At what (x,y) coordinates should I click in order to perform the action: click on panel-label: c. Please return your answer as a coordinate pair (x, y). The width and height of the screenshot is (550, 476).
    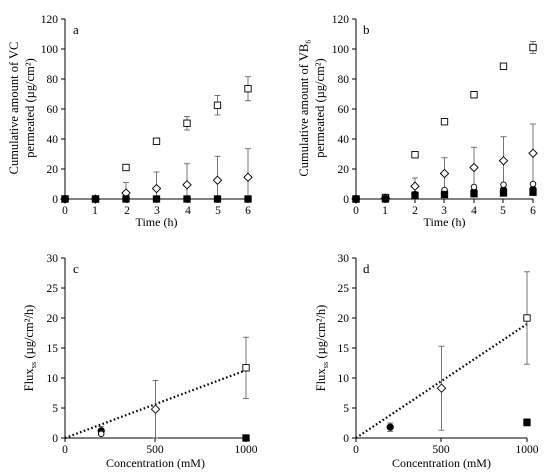
    Looking at the image, I should click on (76, 268).